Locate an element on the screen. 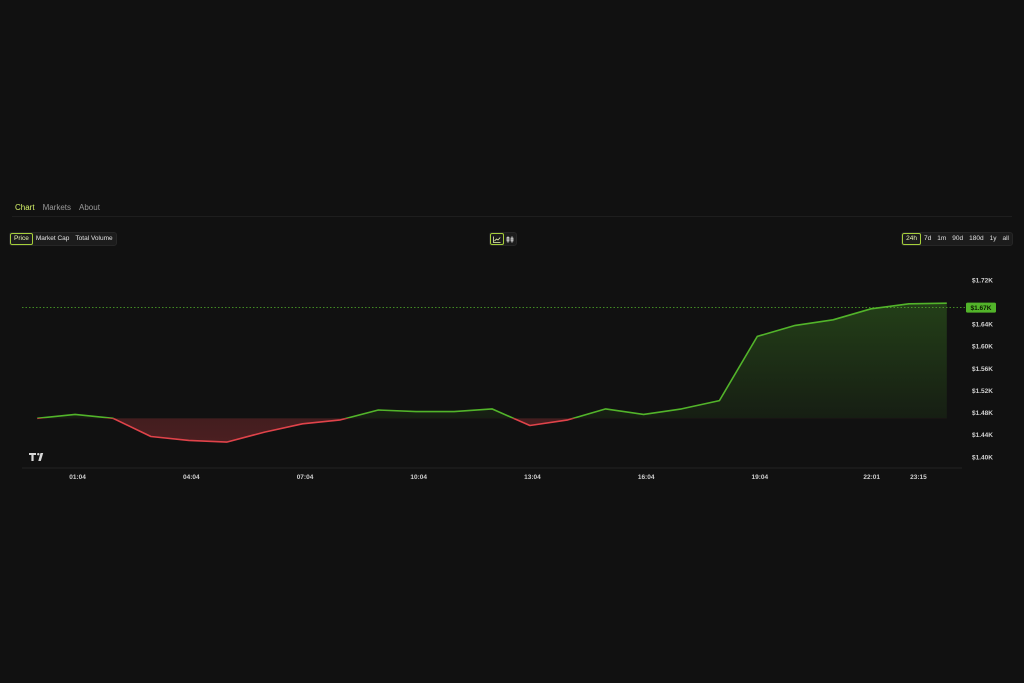 This screenshot has height=683, width=1024. price-line-down is located at coordinates (307, 430).